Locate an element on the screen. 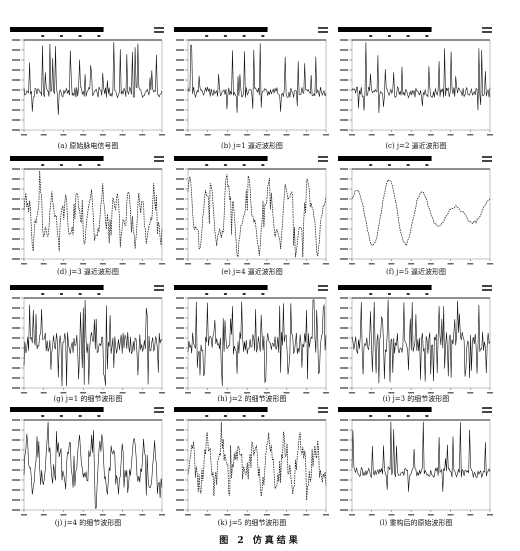 Image resolution: width=520 pixels, height=551 pixels. caption-a: (a) 原始脉电信号图 is located at coordinates (88, 146).